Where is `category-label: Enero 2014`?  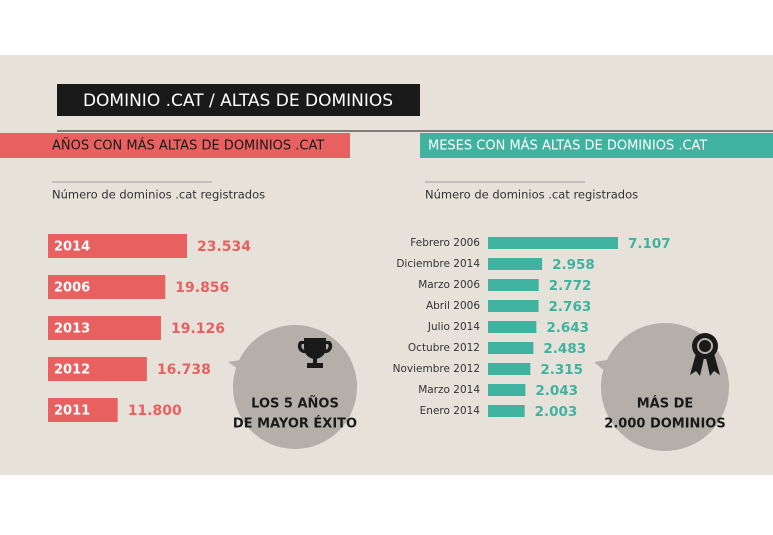
category-label: Enero 2014 is located at coordinates (450, 411).